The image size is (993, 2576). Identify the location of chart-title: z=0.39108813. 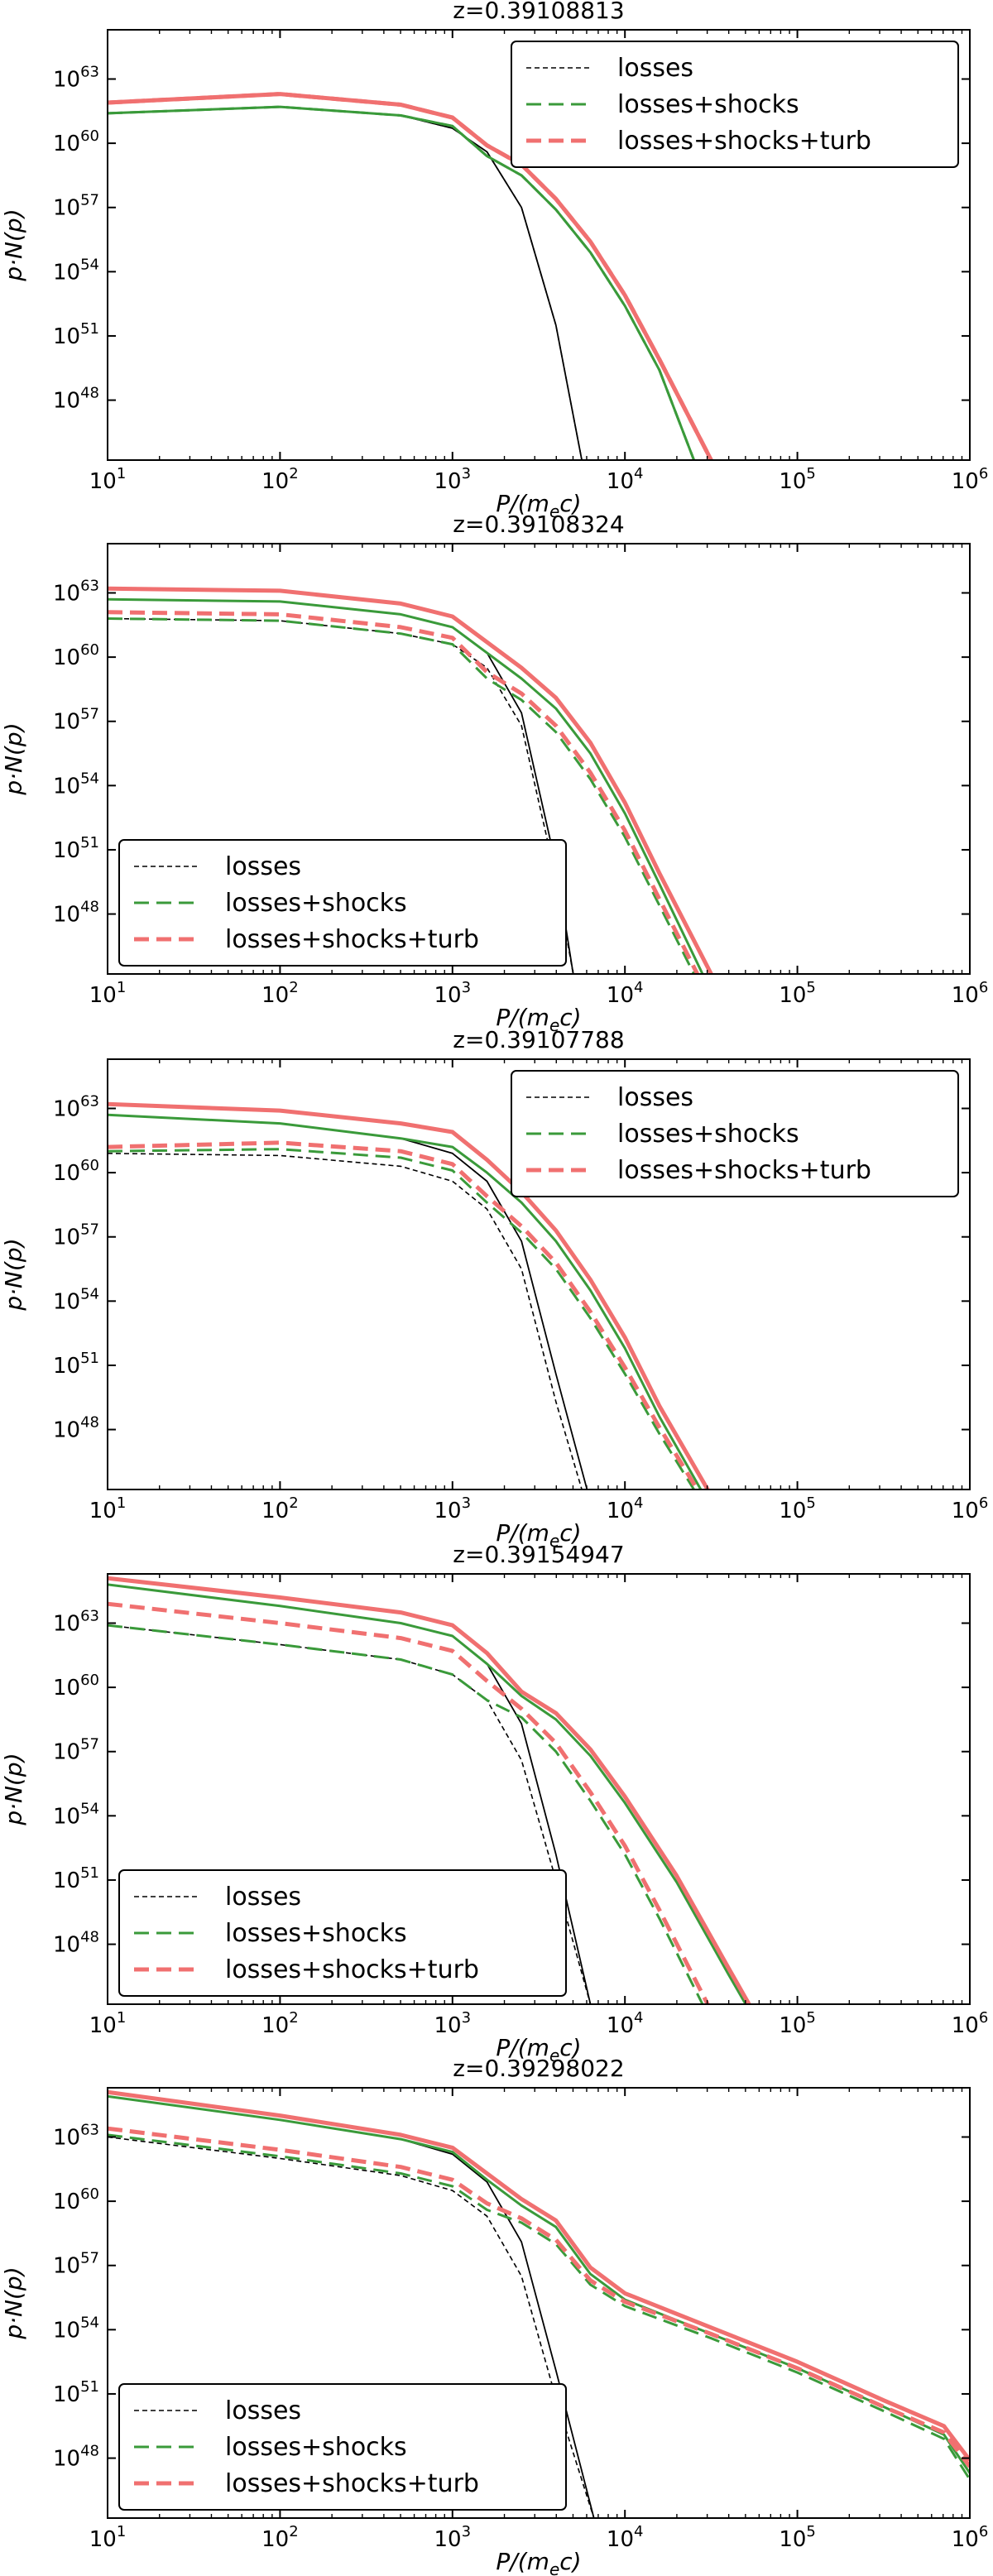
(538, 12).